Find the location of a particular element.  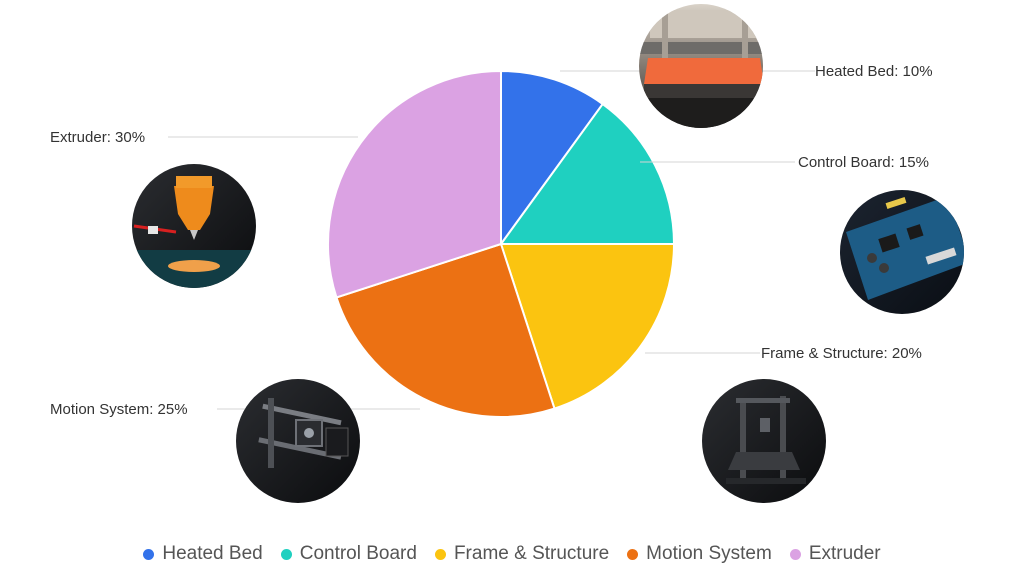

motion-system-photo-icon is located at coordinates (298, 441).